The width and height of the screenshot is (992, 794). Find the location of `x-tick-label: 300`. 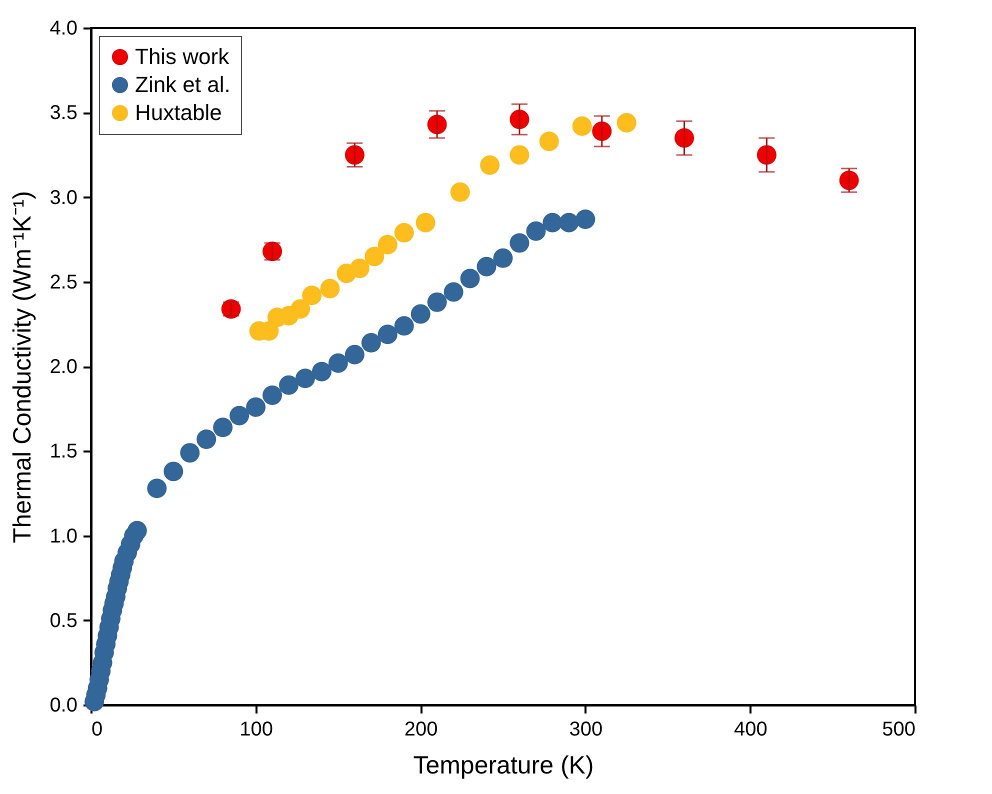

x-tick-label: 300 is located at coordinates (586, 729).